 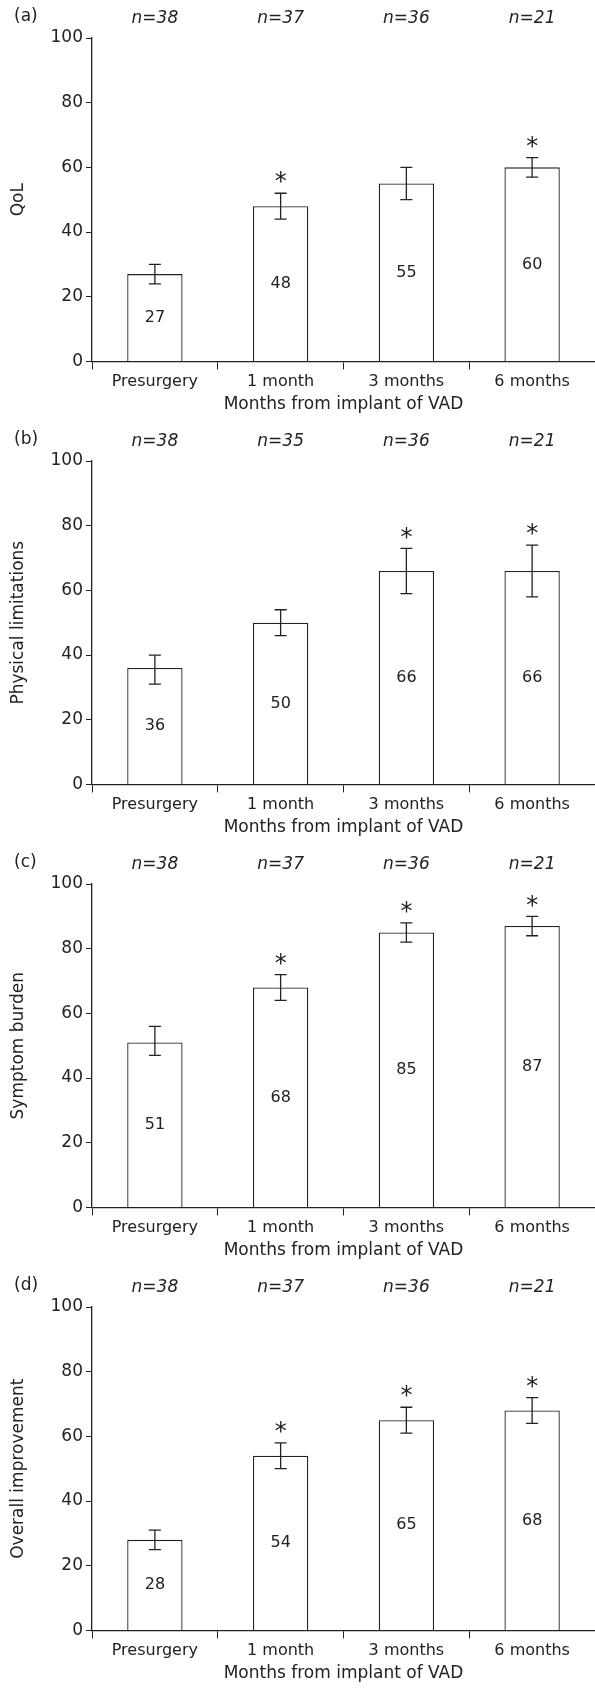 I want to click on text: n=35, so click(x=280, y=440).